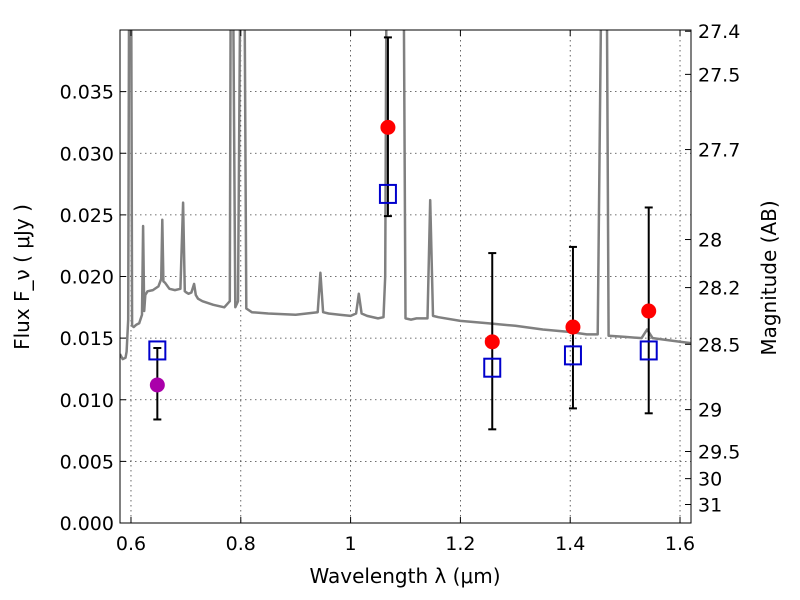  I want to click on y-tick-label: 0.000, so click(87, 524).